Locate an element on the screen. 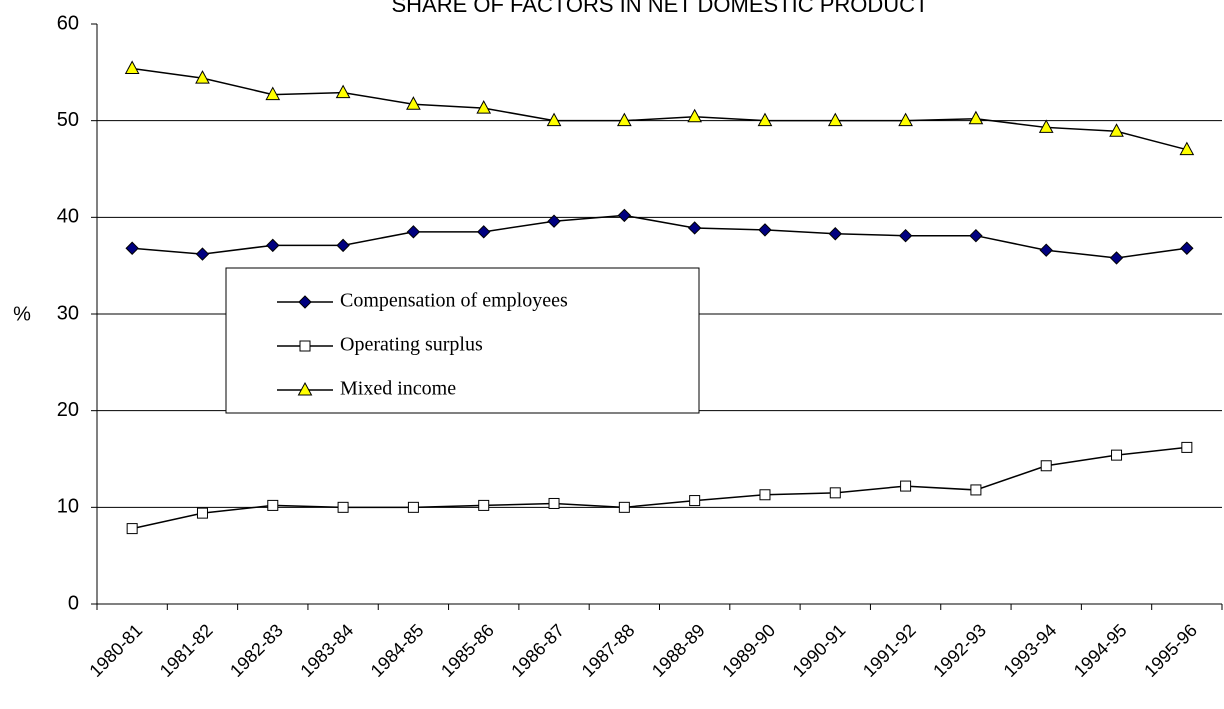 This screenshot has height=709, width=1224. x-tick-label: 1988-89 is located at coordinates (678, 650).